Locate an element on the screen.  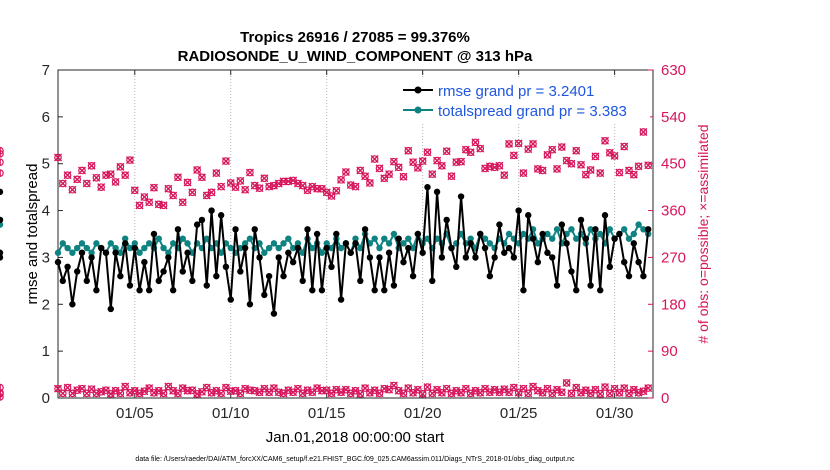
y-tick-label-right: 540 is located at coordinates (673, 117).